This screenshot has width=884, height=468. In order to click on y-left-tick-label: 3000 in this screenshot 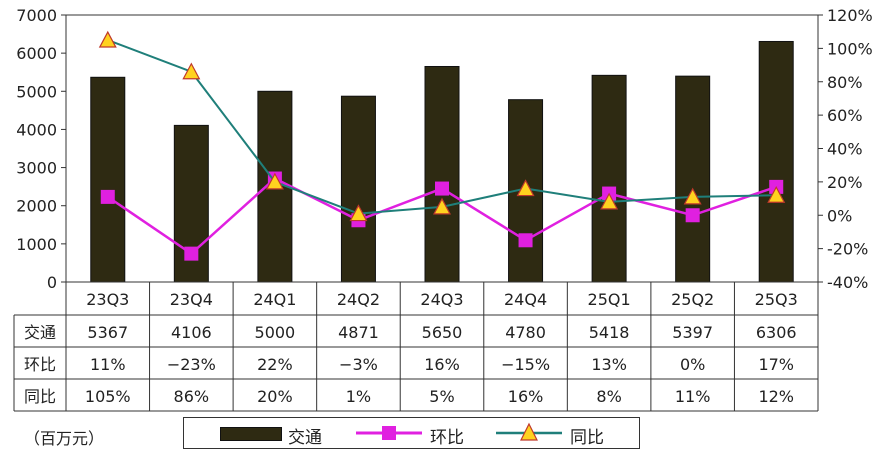, I will do `click(36, 168)`.